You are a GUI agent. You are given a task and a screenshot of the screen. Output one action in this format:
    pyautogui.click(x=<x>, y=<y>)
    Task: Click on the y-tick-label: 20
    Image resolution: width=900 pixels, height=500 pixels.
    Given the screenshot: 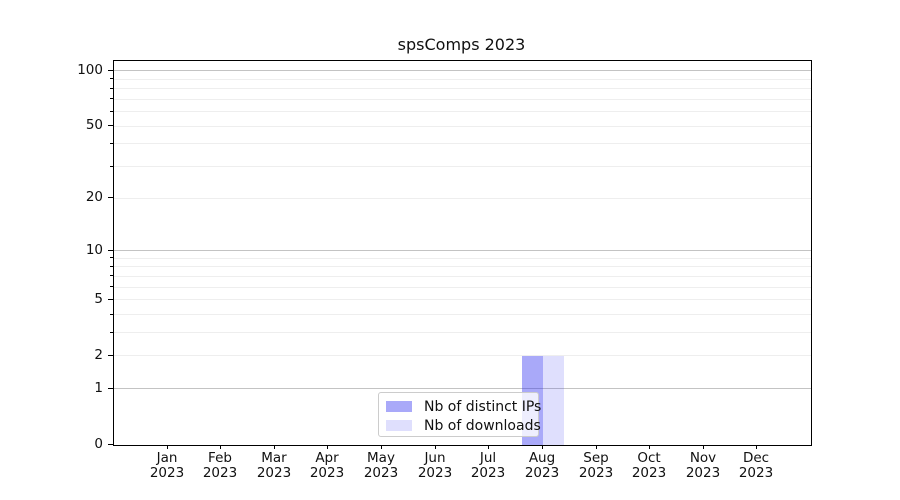 What is the action you would take?
    pyautogui.click(x=94, y=197)
    